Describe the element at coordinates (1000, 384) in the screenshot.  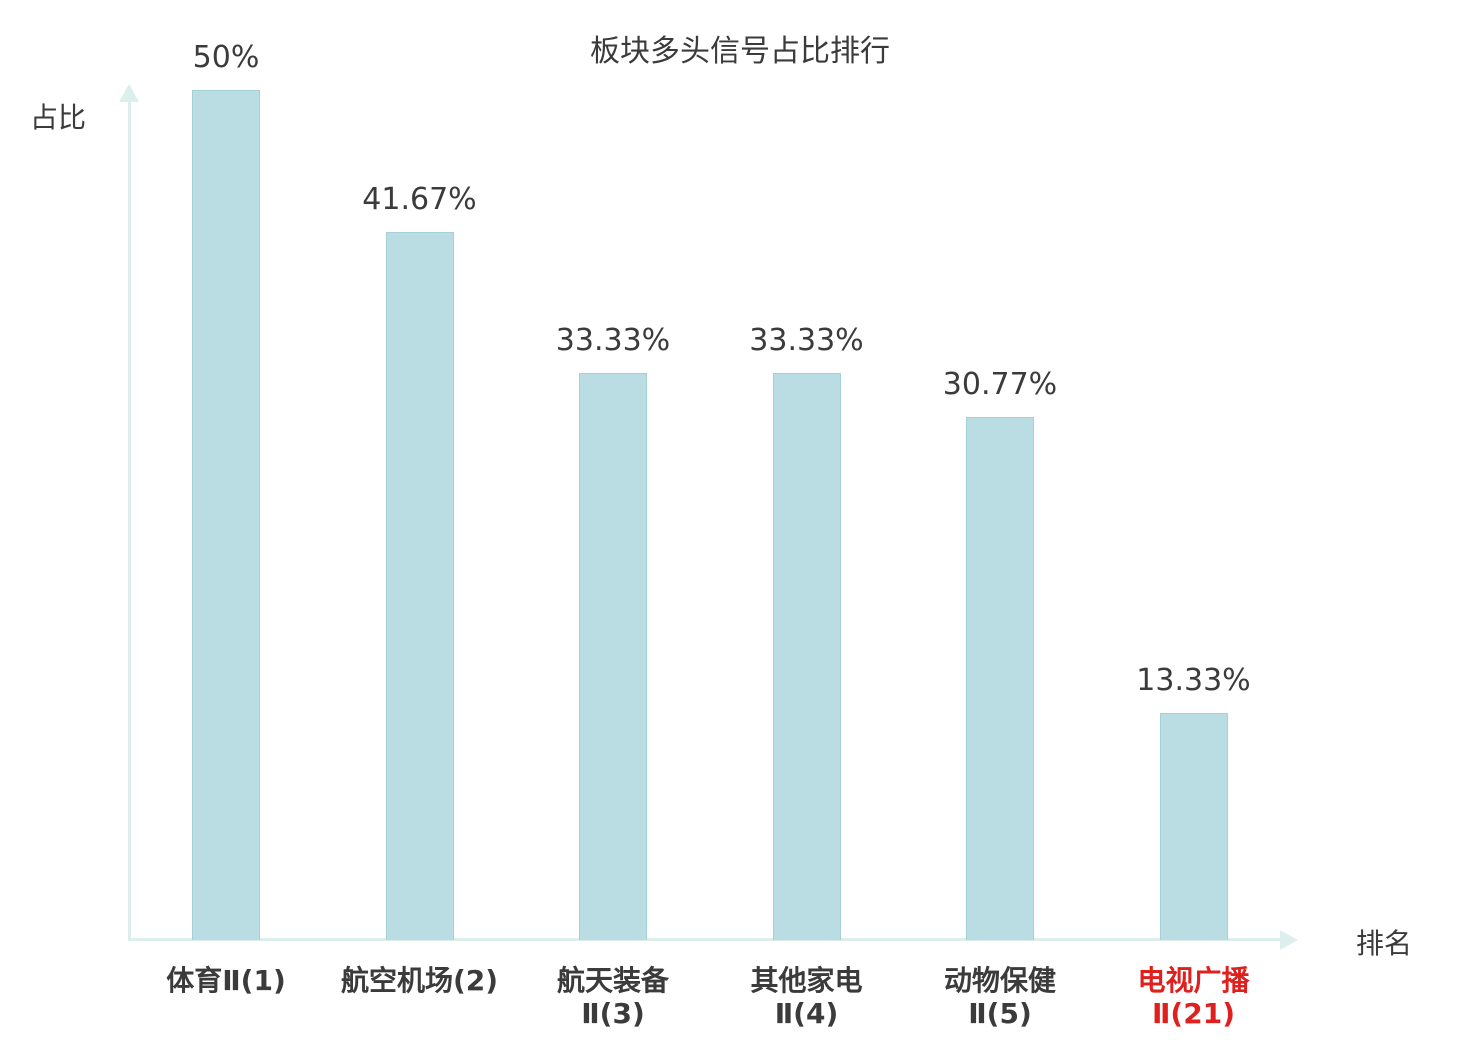
I see `bar-value-label-4: 30.77%` at that location.